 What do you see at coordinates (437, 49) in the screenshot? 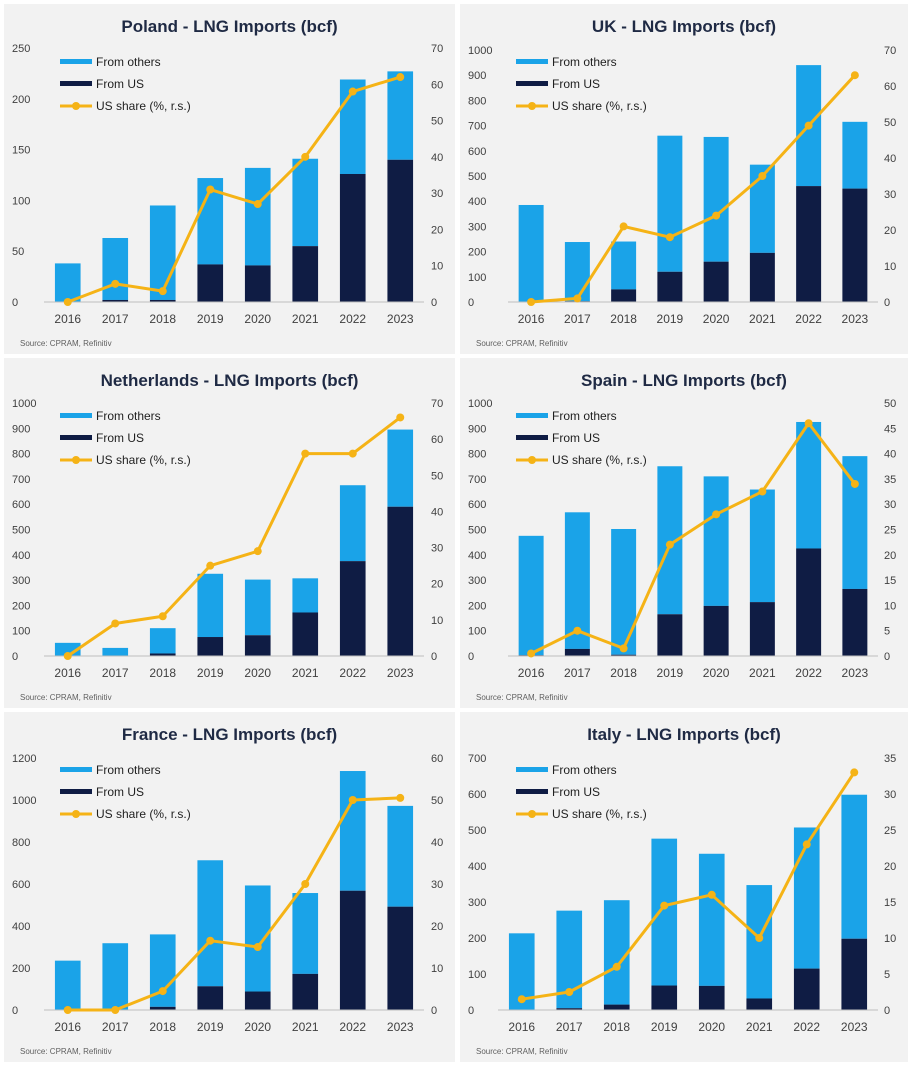
I see `y2-tick-label: 70` at bounding box center [437, 49].